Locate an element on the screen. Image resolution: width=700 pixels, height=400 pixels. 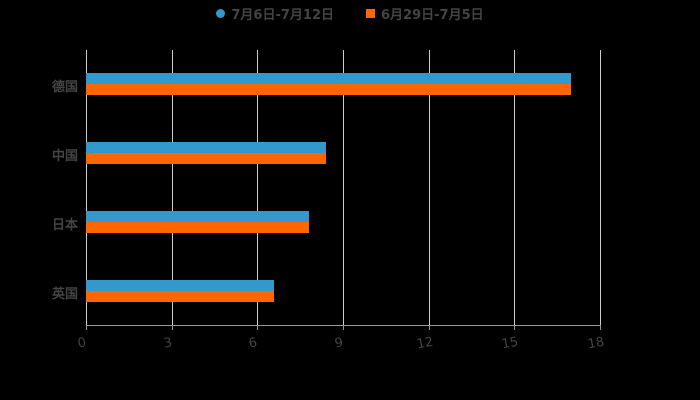
series-2-marker-icon is located at coordinates (370, 13).